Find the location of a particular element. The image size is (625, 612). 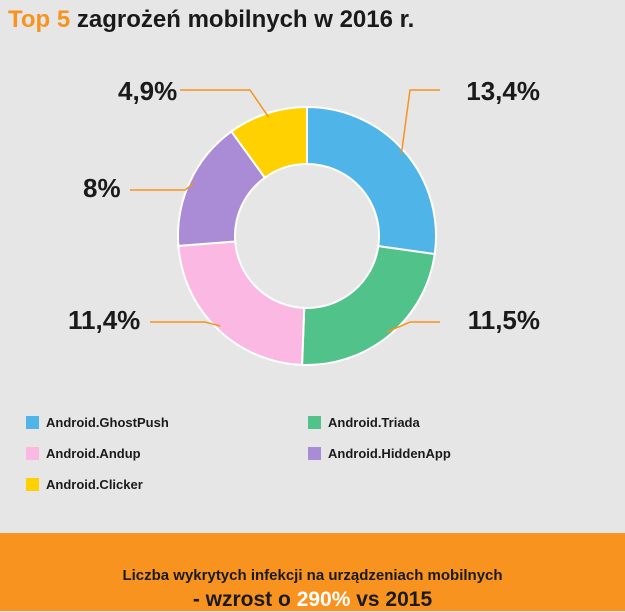

donut-slice-android-ghostpush is located at coordinates (371, 180).